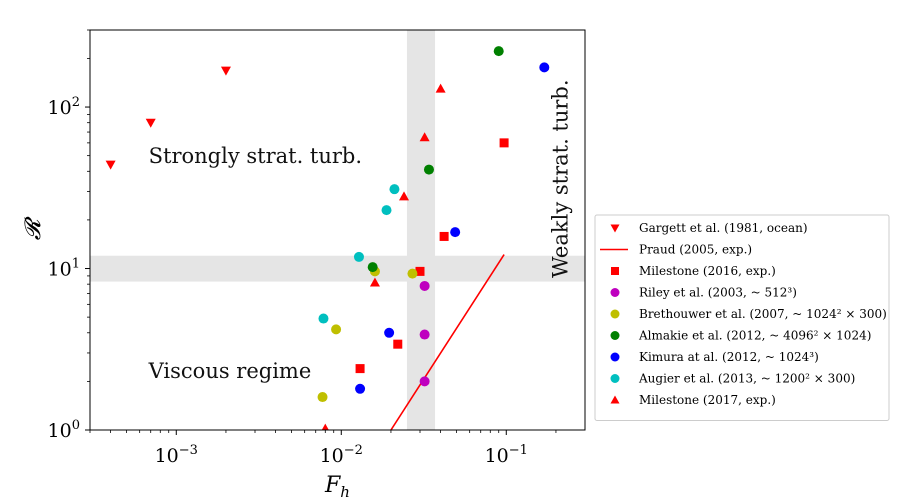  What do you see at coordinates (723, 228) in the screenshot?
I see `legend-label: Gargett et al. (1981, ocean)` at bounding box center [723, 228].